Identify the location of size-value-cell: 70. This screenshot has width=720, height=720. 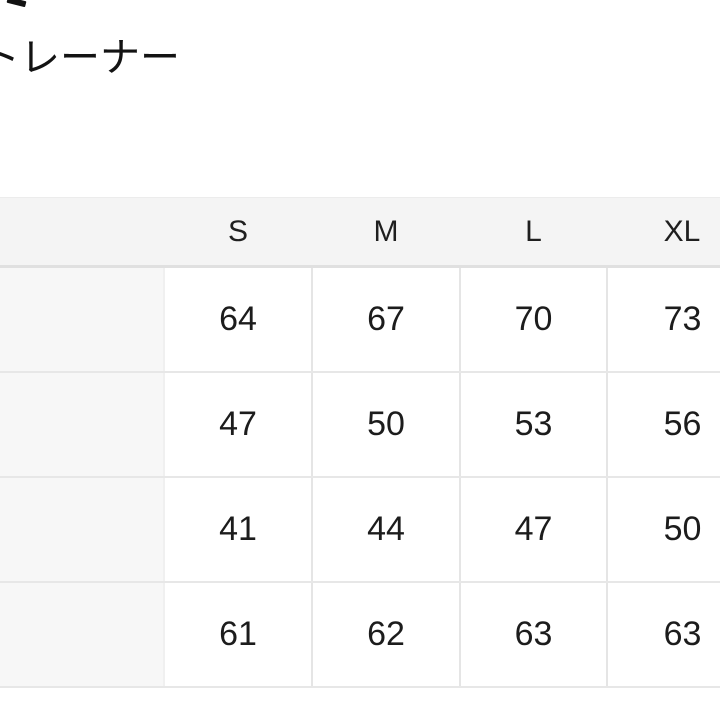
(534, 319).